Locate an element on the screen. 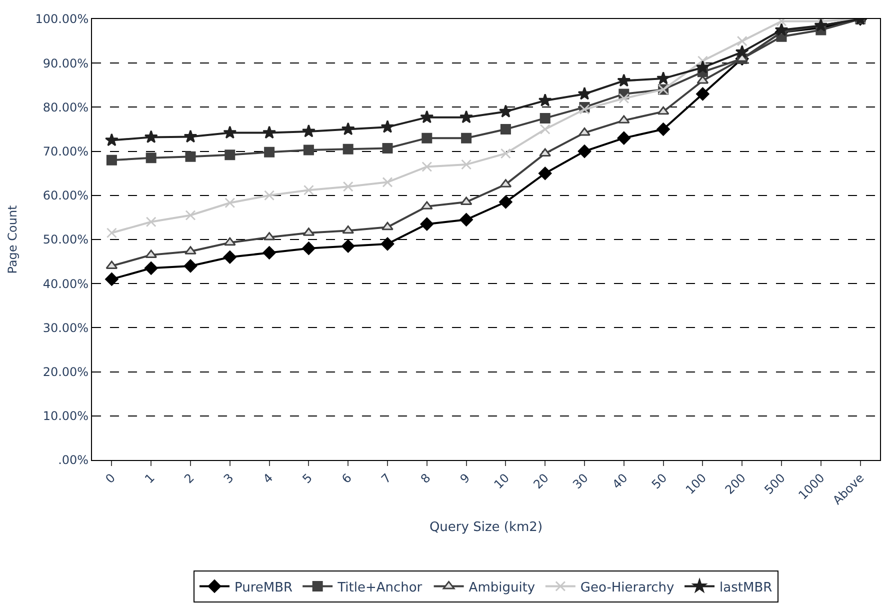  x-tick-label: 6 is located at coordinates (346, 478).